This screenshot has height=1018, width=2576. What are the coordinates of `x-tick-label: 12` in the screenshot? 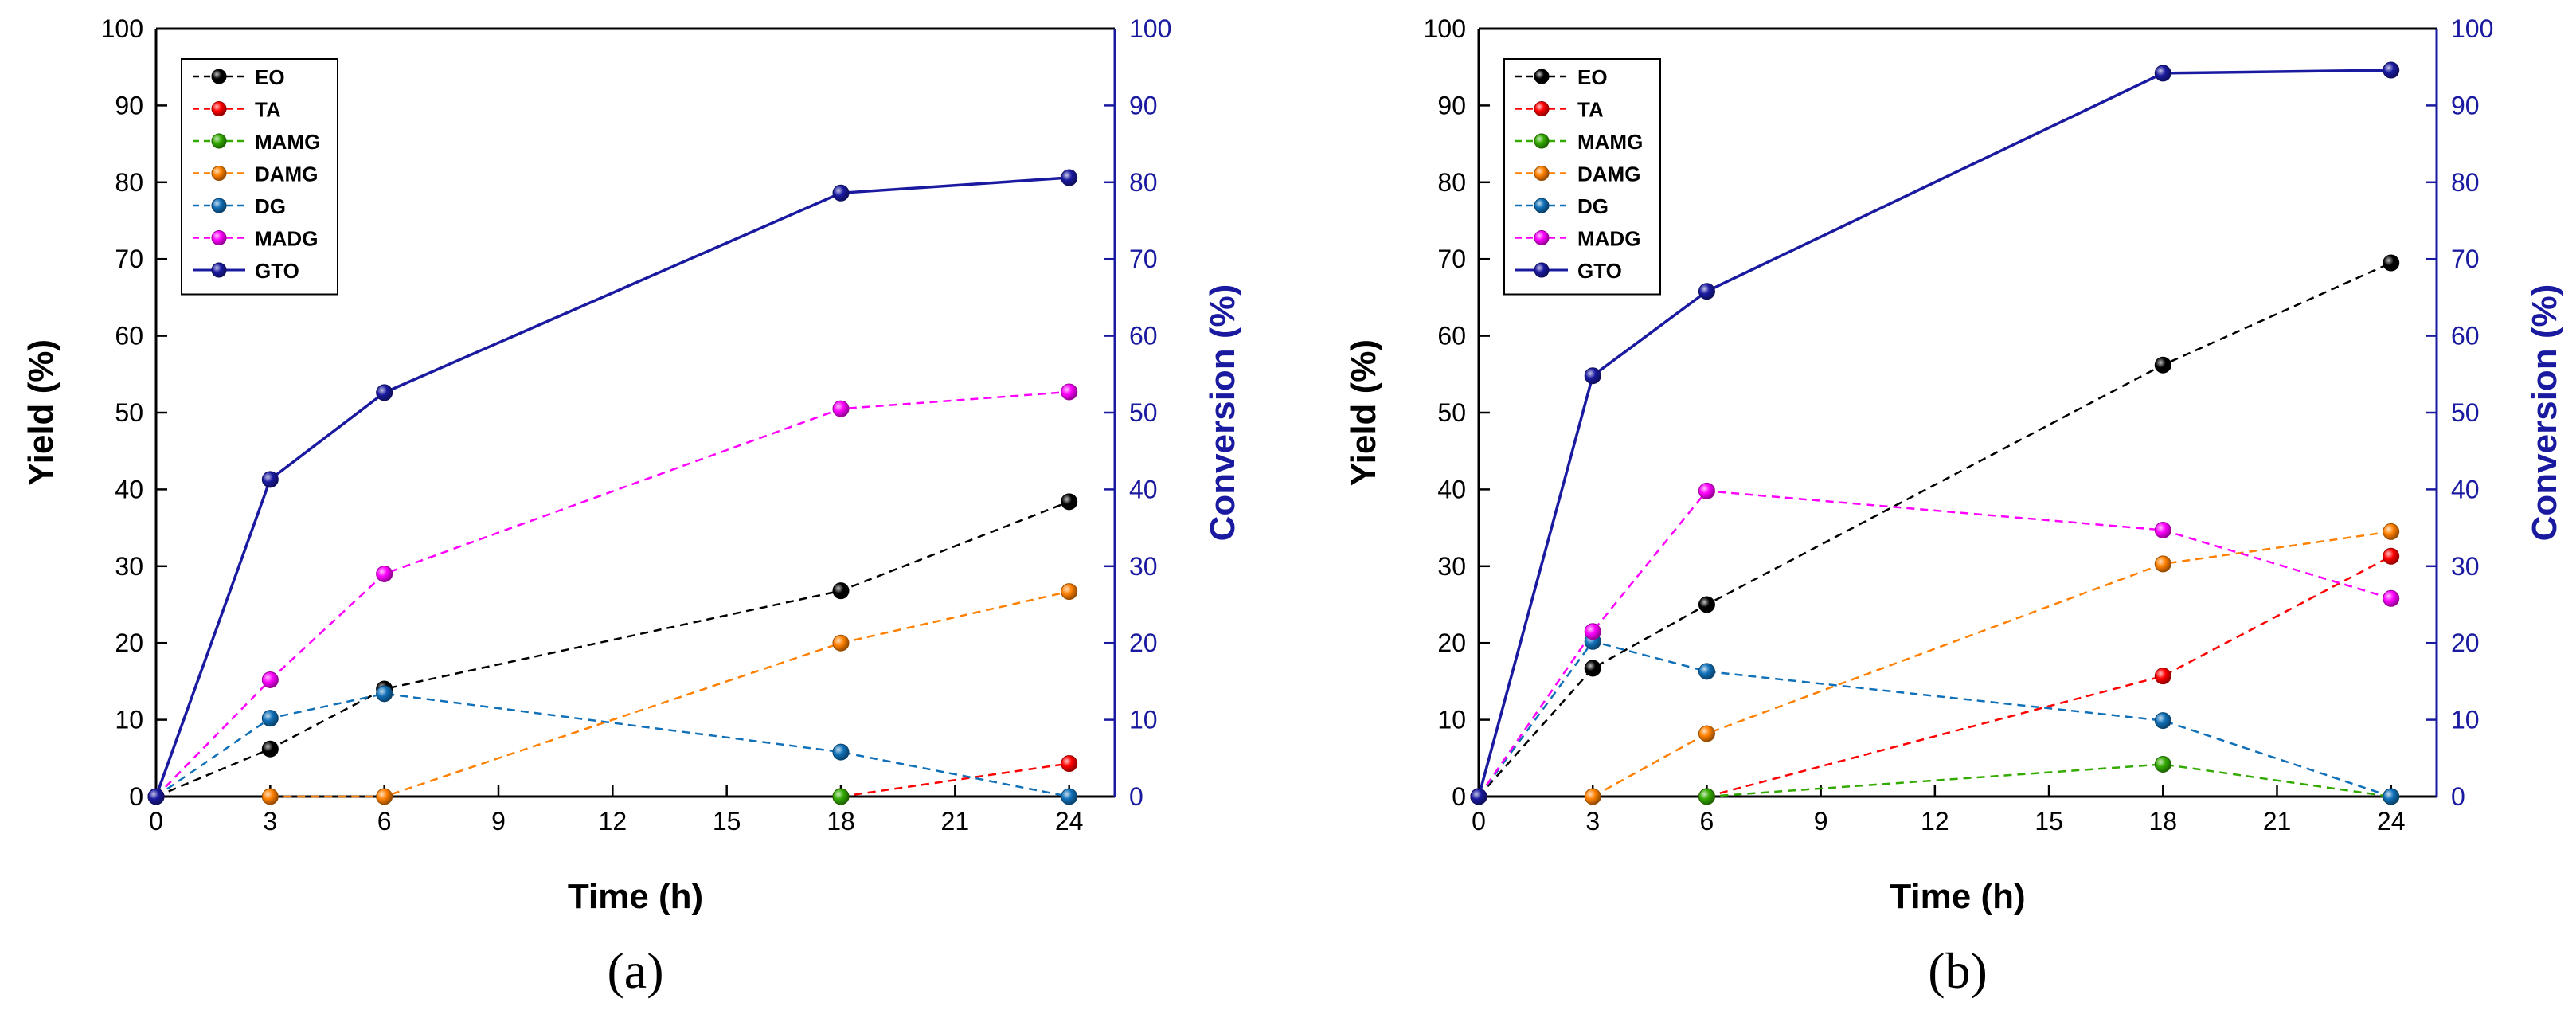 It's located at (1935, 821).